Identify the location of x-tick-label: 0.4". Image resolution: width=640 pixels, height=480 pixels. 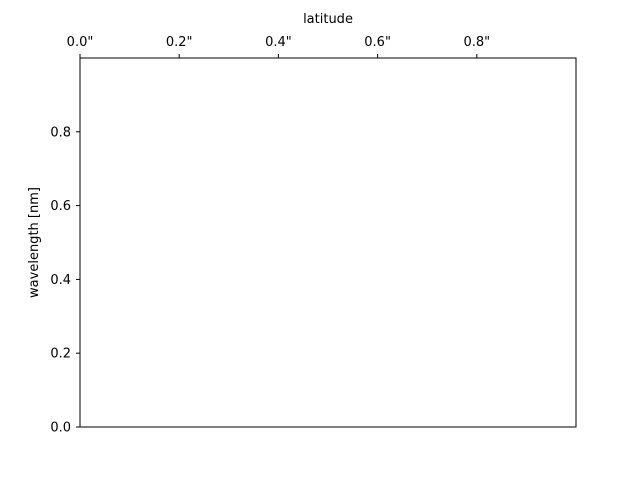
(278, 42).